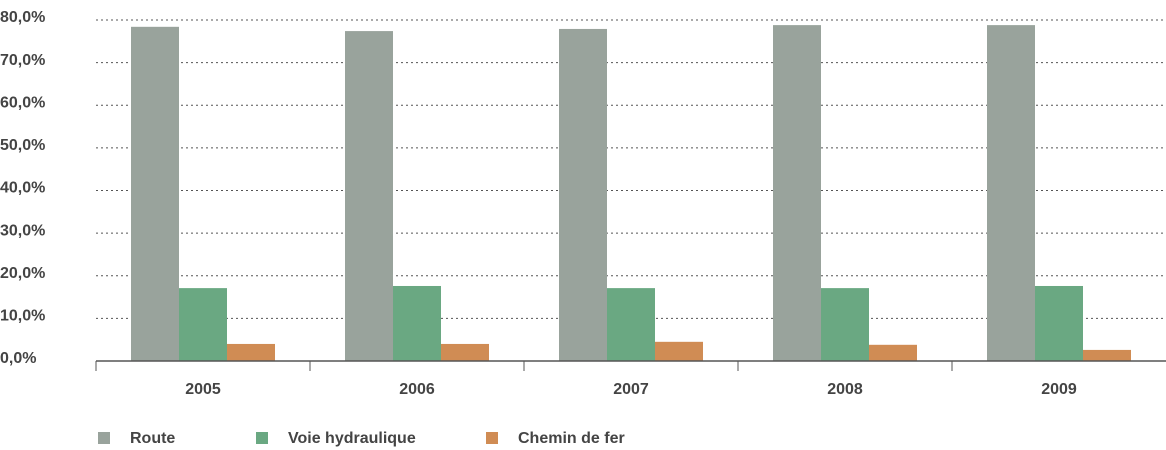  Describe the element at coordinates (22, 102) in the screenshot. I see `y-tick-label: 60,0%` at that location.